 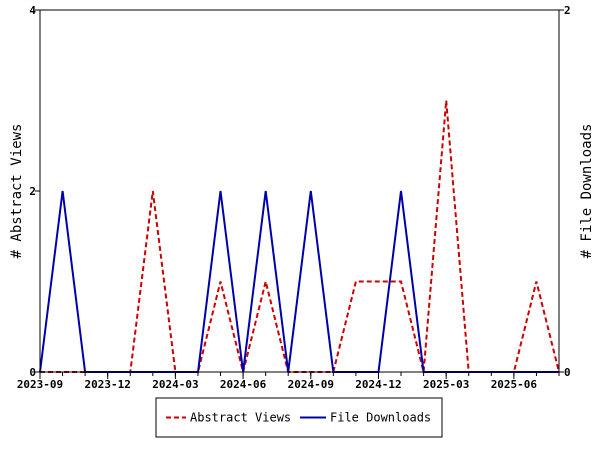 What do you see at coordinates (567, 10) in the screenshot?
I see `y2-tick-label: 2` at bounding box center [567, 10].